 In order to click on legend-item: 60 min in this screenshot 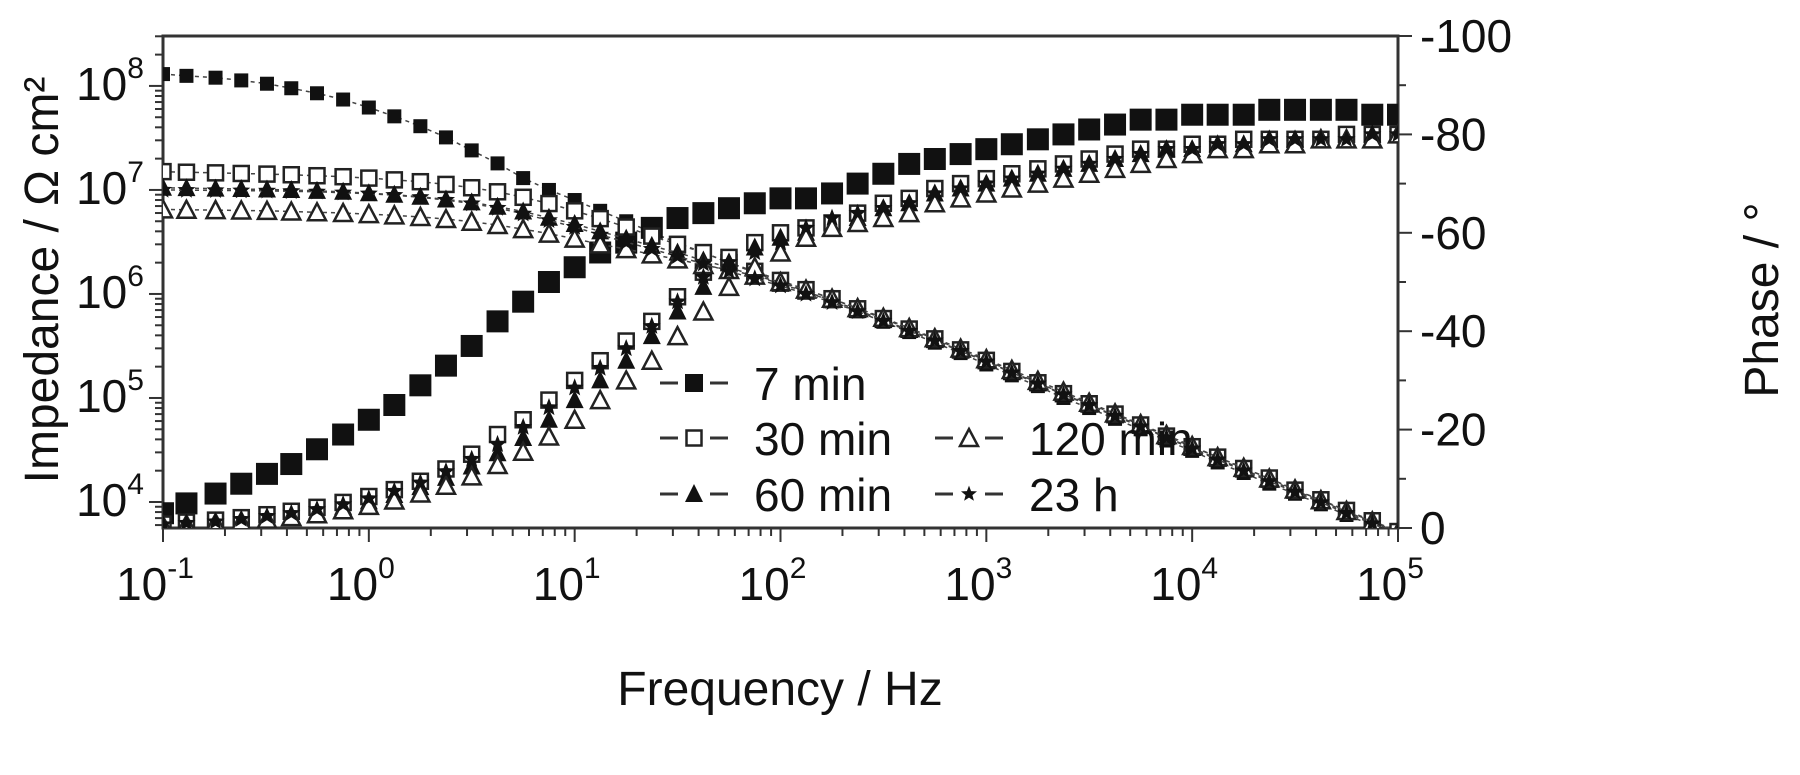, I will do `click(776, 495)`.